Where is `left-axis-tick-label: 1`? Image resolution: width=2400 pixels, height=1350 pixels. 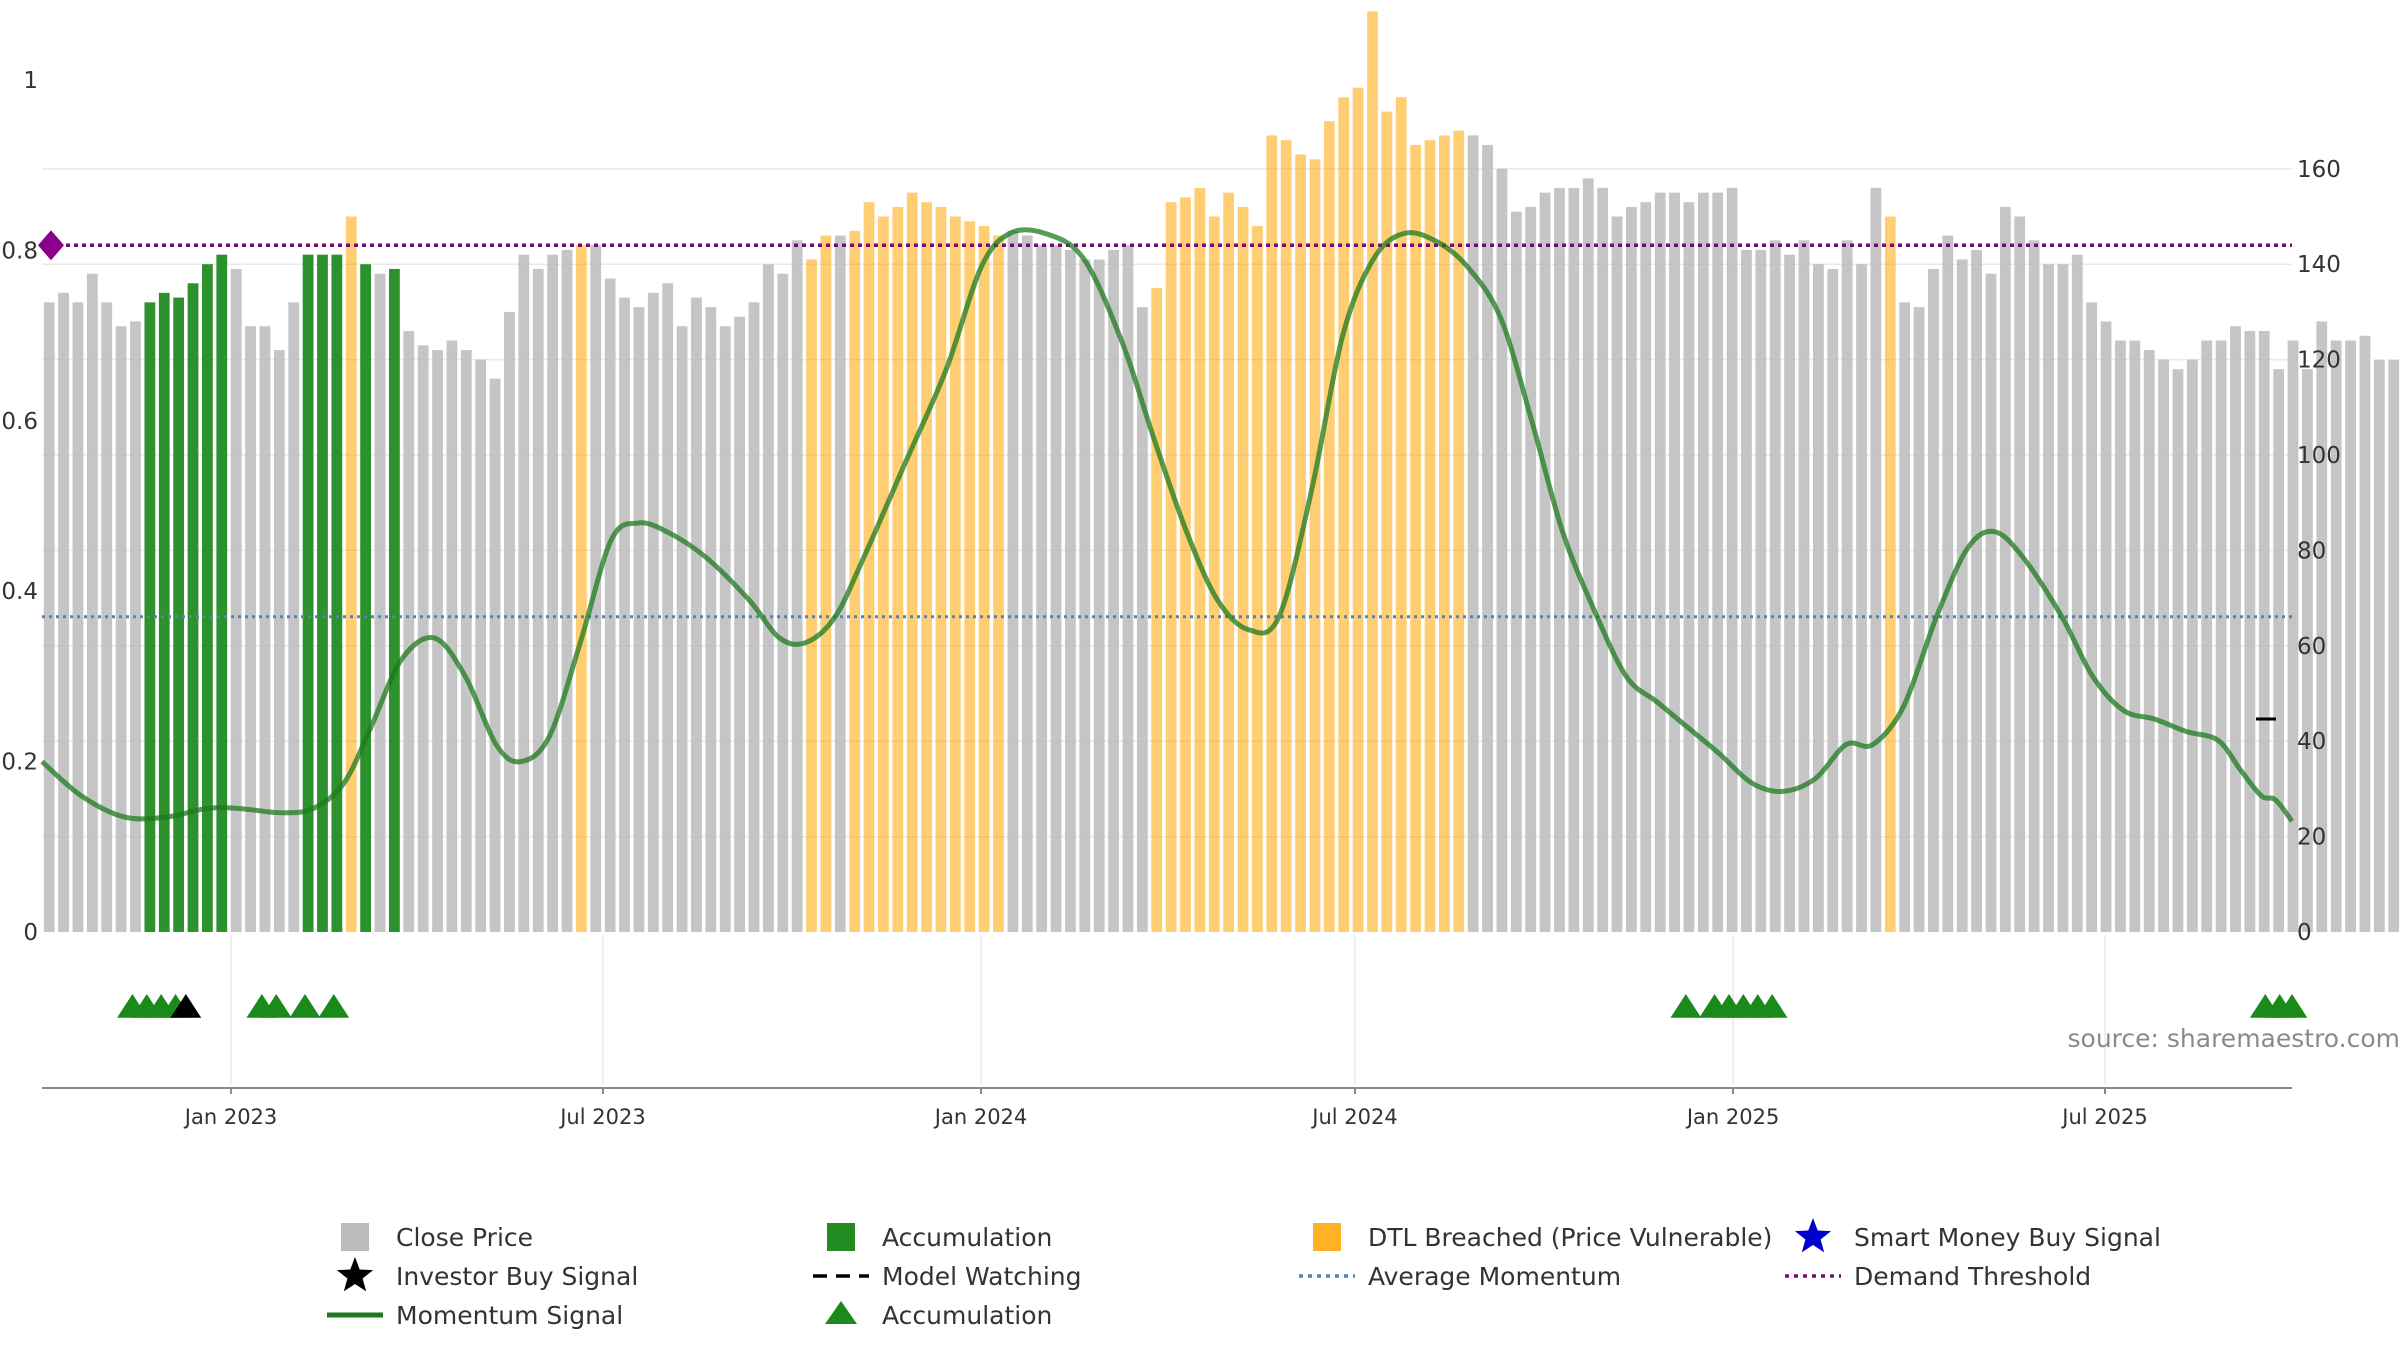 left-axis-tick-label: 1 is located at coordinates (30, 81).